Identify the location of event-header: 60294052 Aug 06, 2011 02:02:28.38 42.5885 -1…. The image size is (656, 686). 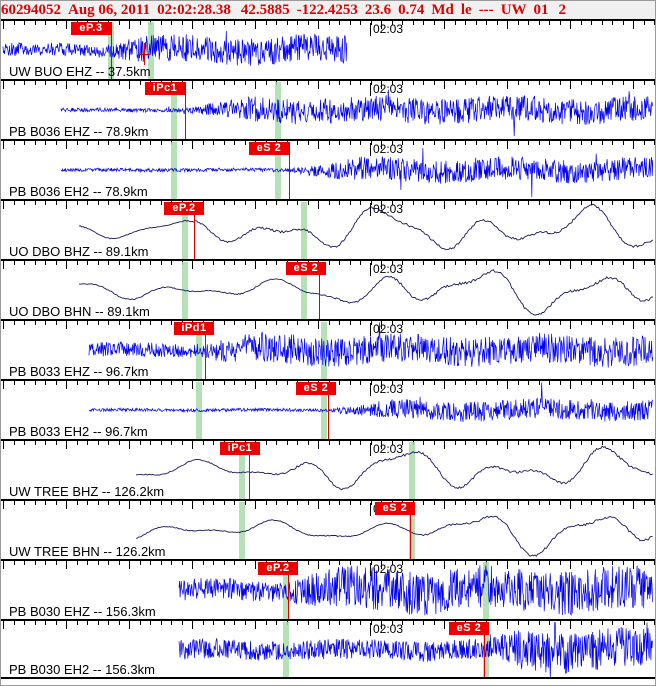
(328, 10).